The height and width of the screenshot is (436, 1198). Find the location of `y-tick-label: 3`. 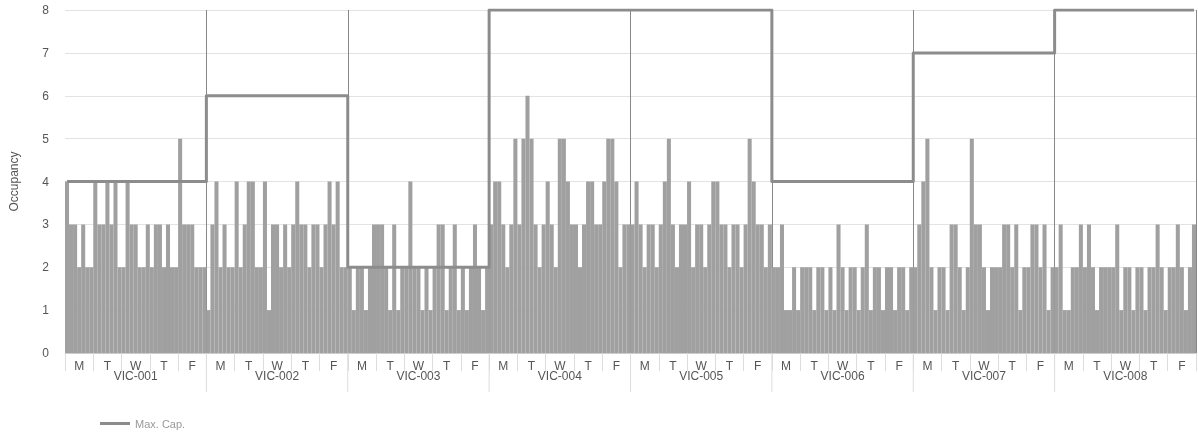

y-tick-label: 3 is located at coordinates (46, 224).